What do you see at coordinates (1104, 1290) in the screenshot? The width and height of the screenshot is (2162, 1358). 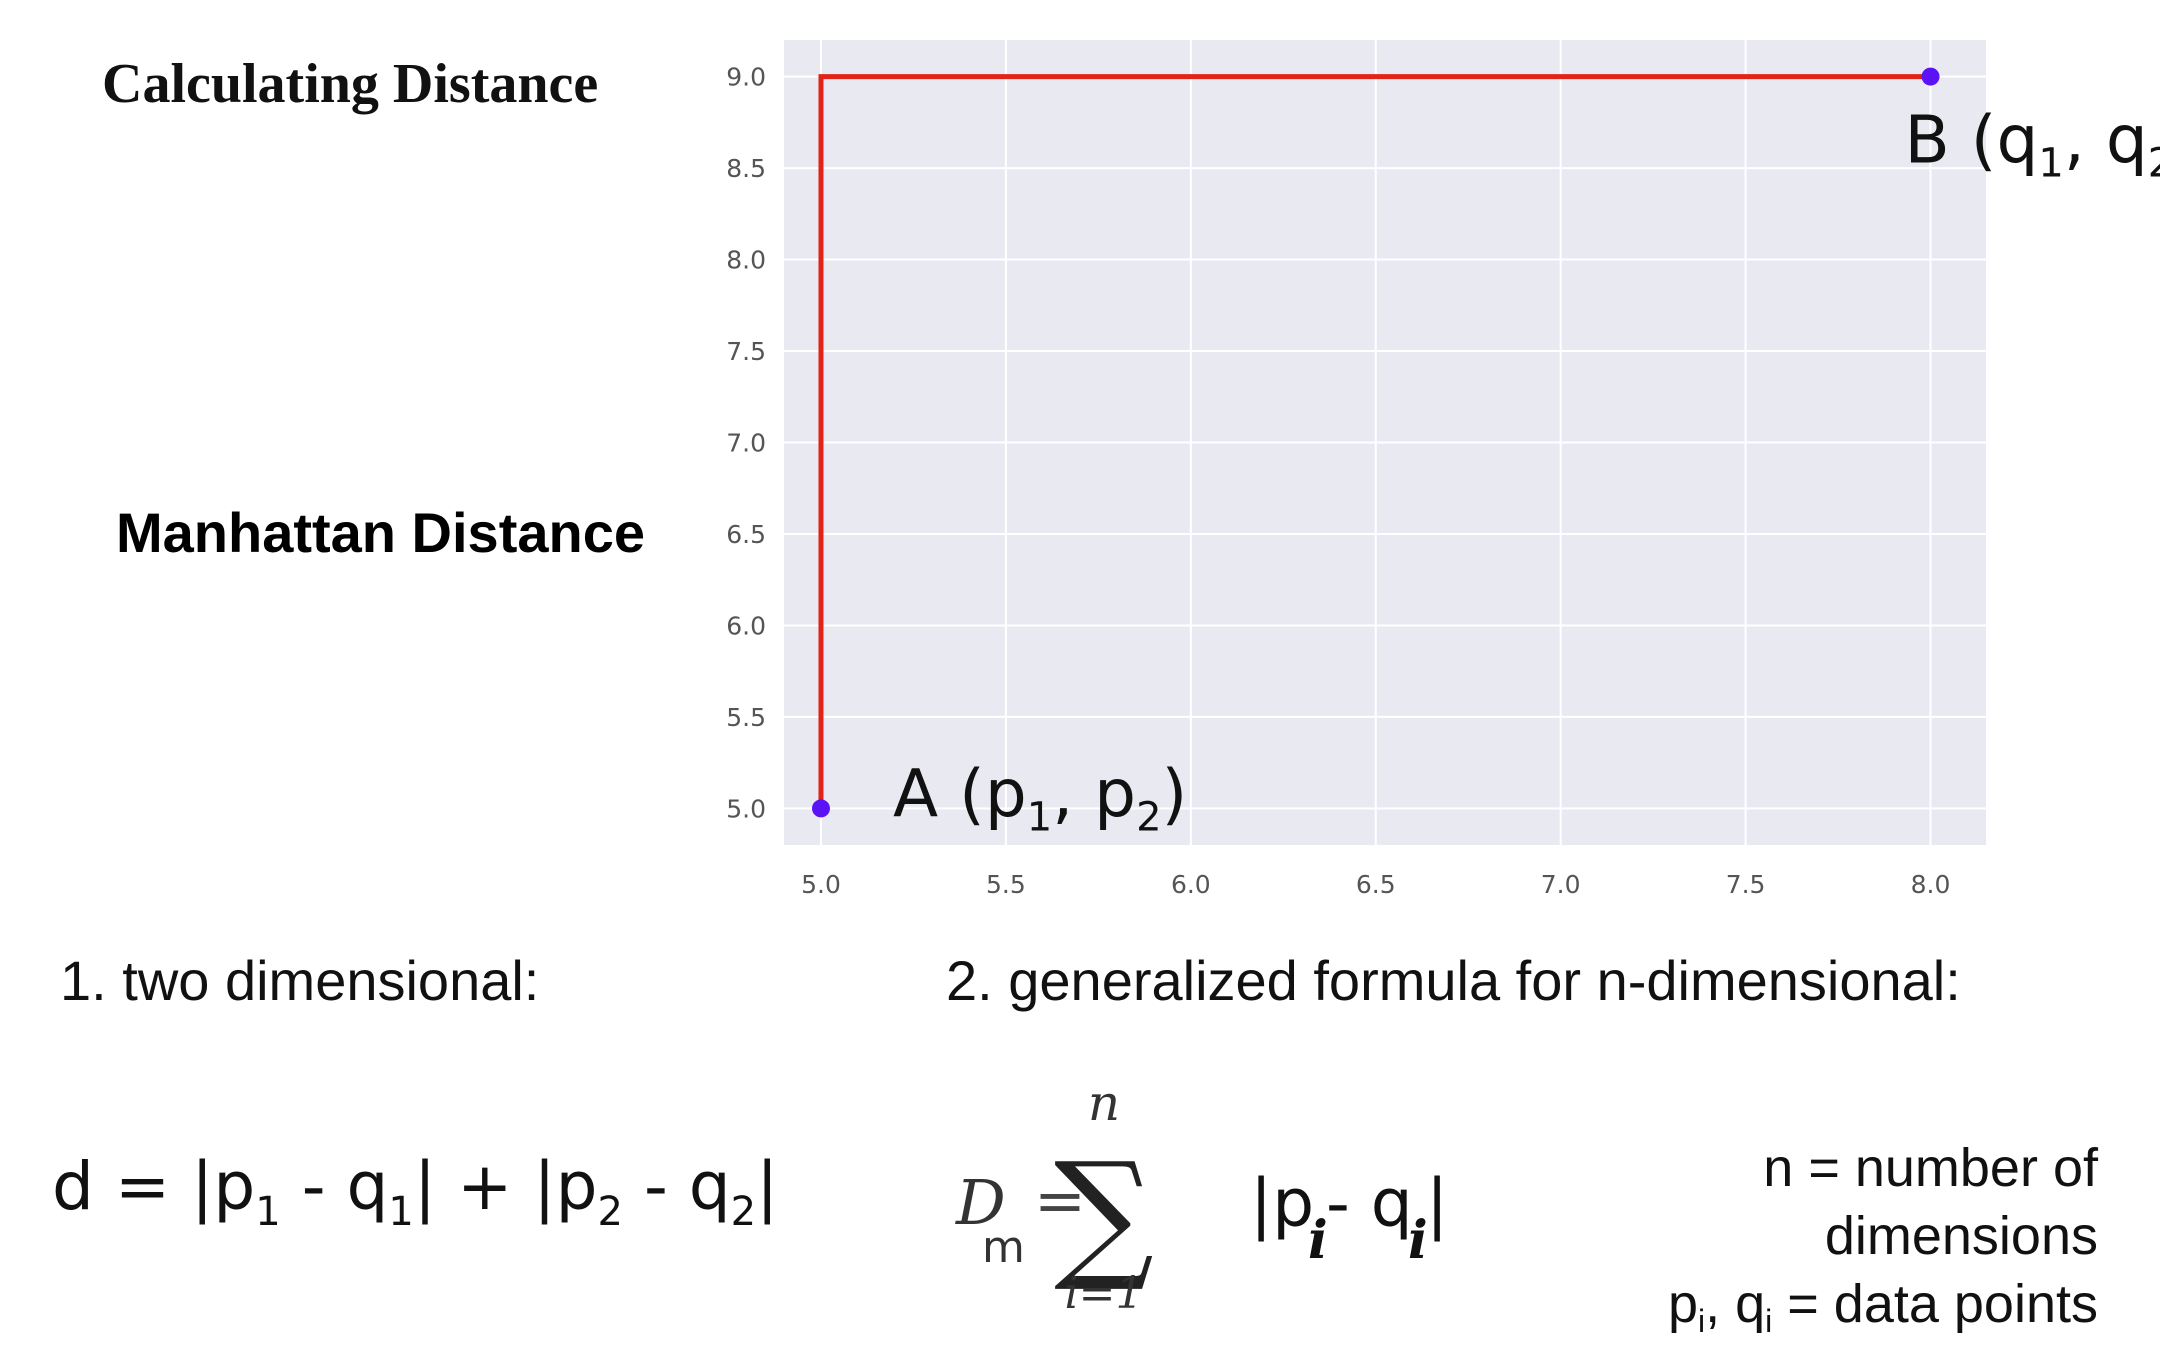 I see `formula-lower-limit: i=1` at bounding box center [1104, 1290].